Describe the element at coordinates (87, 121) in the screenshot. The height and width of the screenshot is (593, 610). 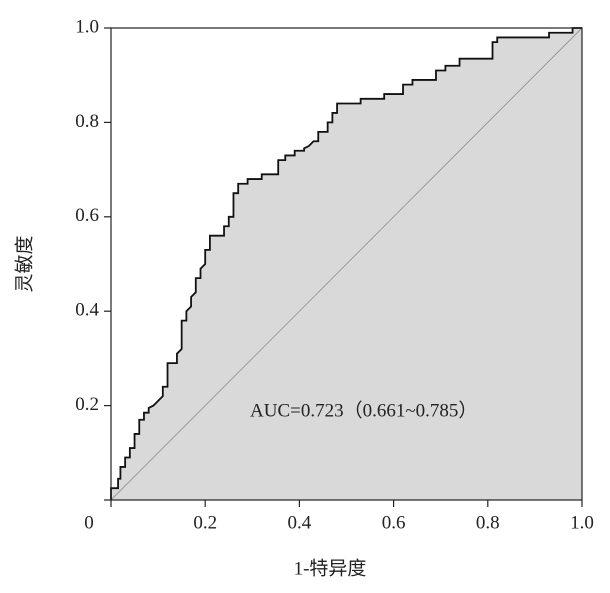
I see `y-tick-label: 0.8` at that location.